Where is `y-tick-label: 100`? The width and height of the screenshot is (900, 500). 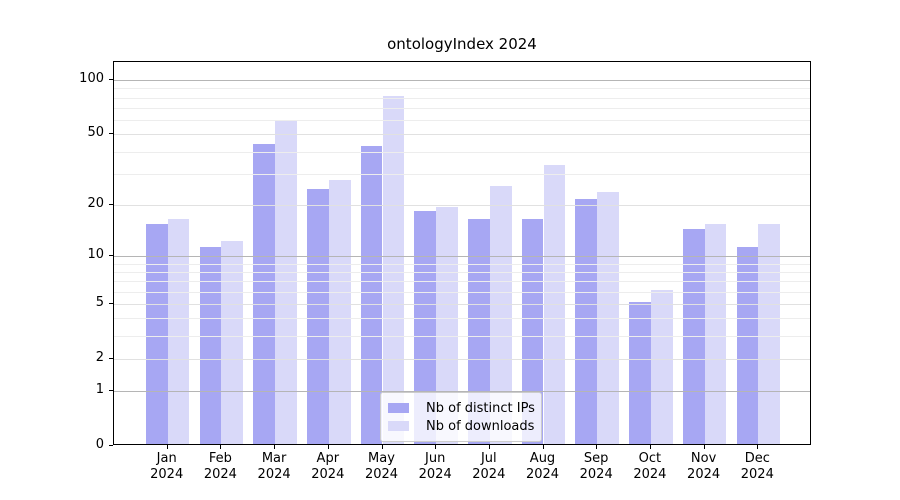 y-tick-label: 100 is located at coordinates (91, 79).